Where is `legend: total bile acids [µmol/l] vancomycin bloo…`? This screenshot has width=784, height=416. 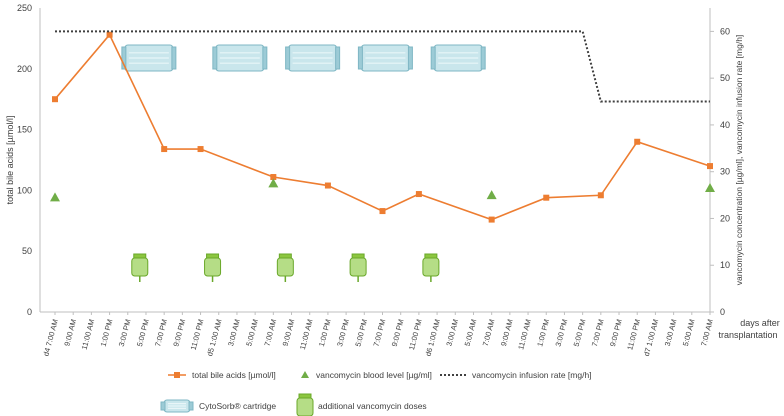
legend: total bile acids [µmol/l] vancomycin bloo… is located at coordinates (376, 393).